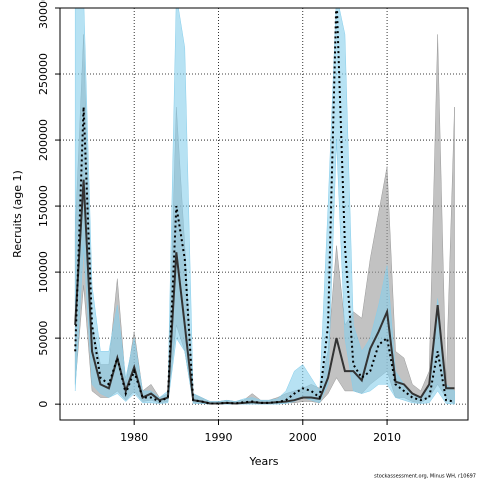 Image resolution: width=480 pixels, height=480 pixels. Describe the element at coordinates (17, 214) in the screenshot. I see `y-axis-label: Recruits (age 1)` at that location.